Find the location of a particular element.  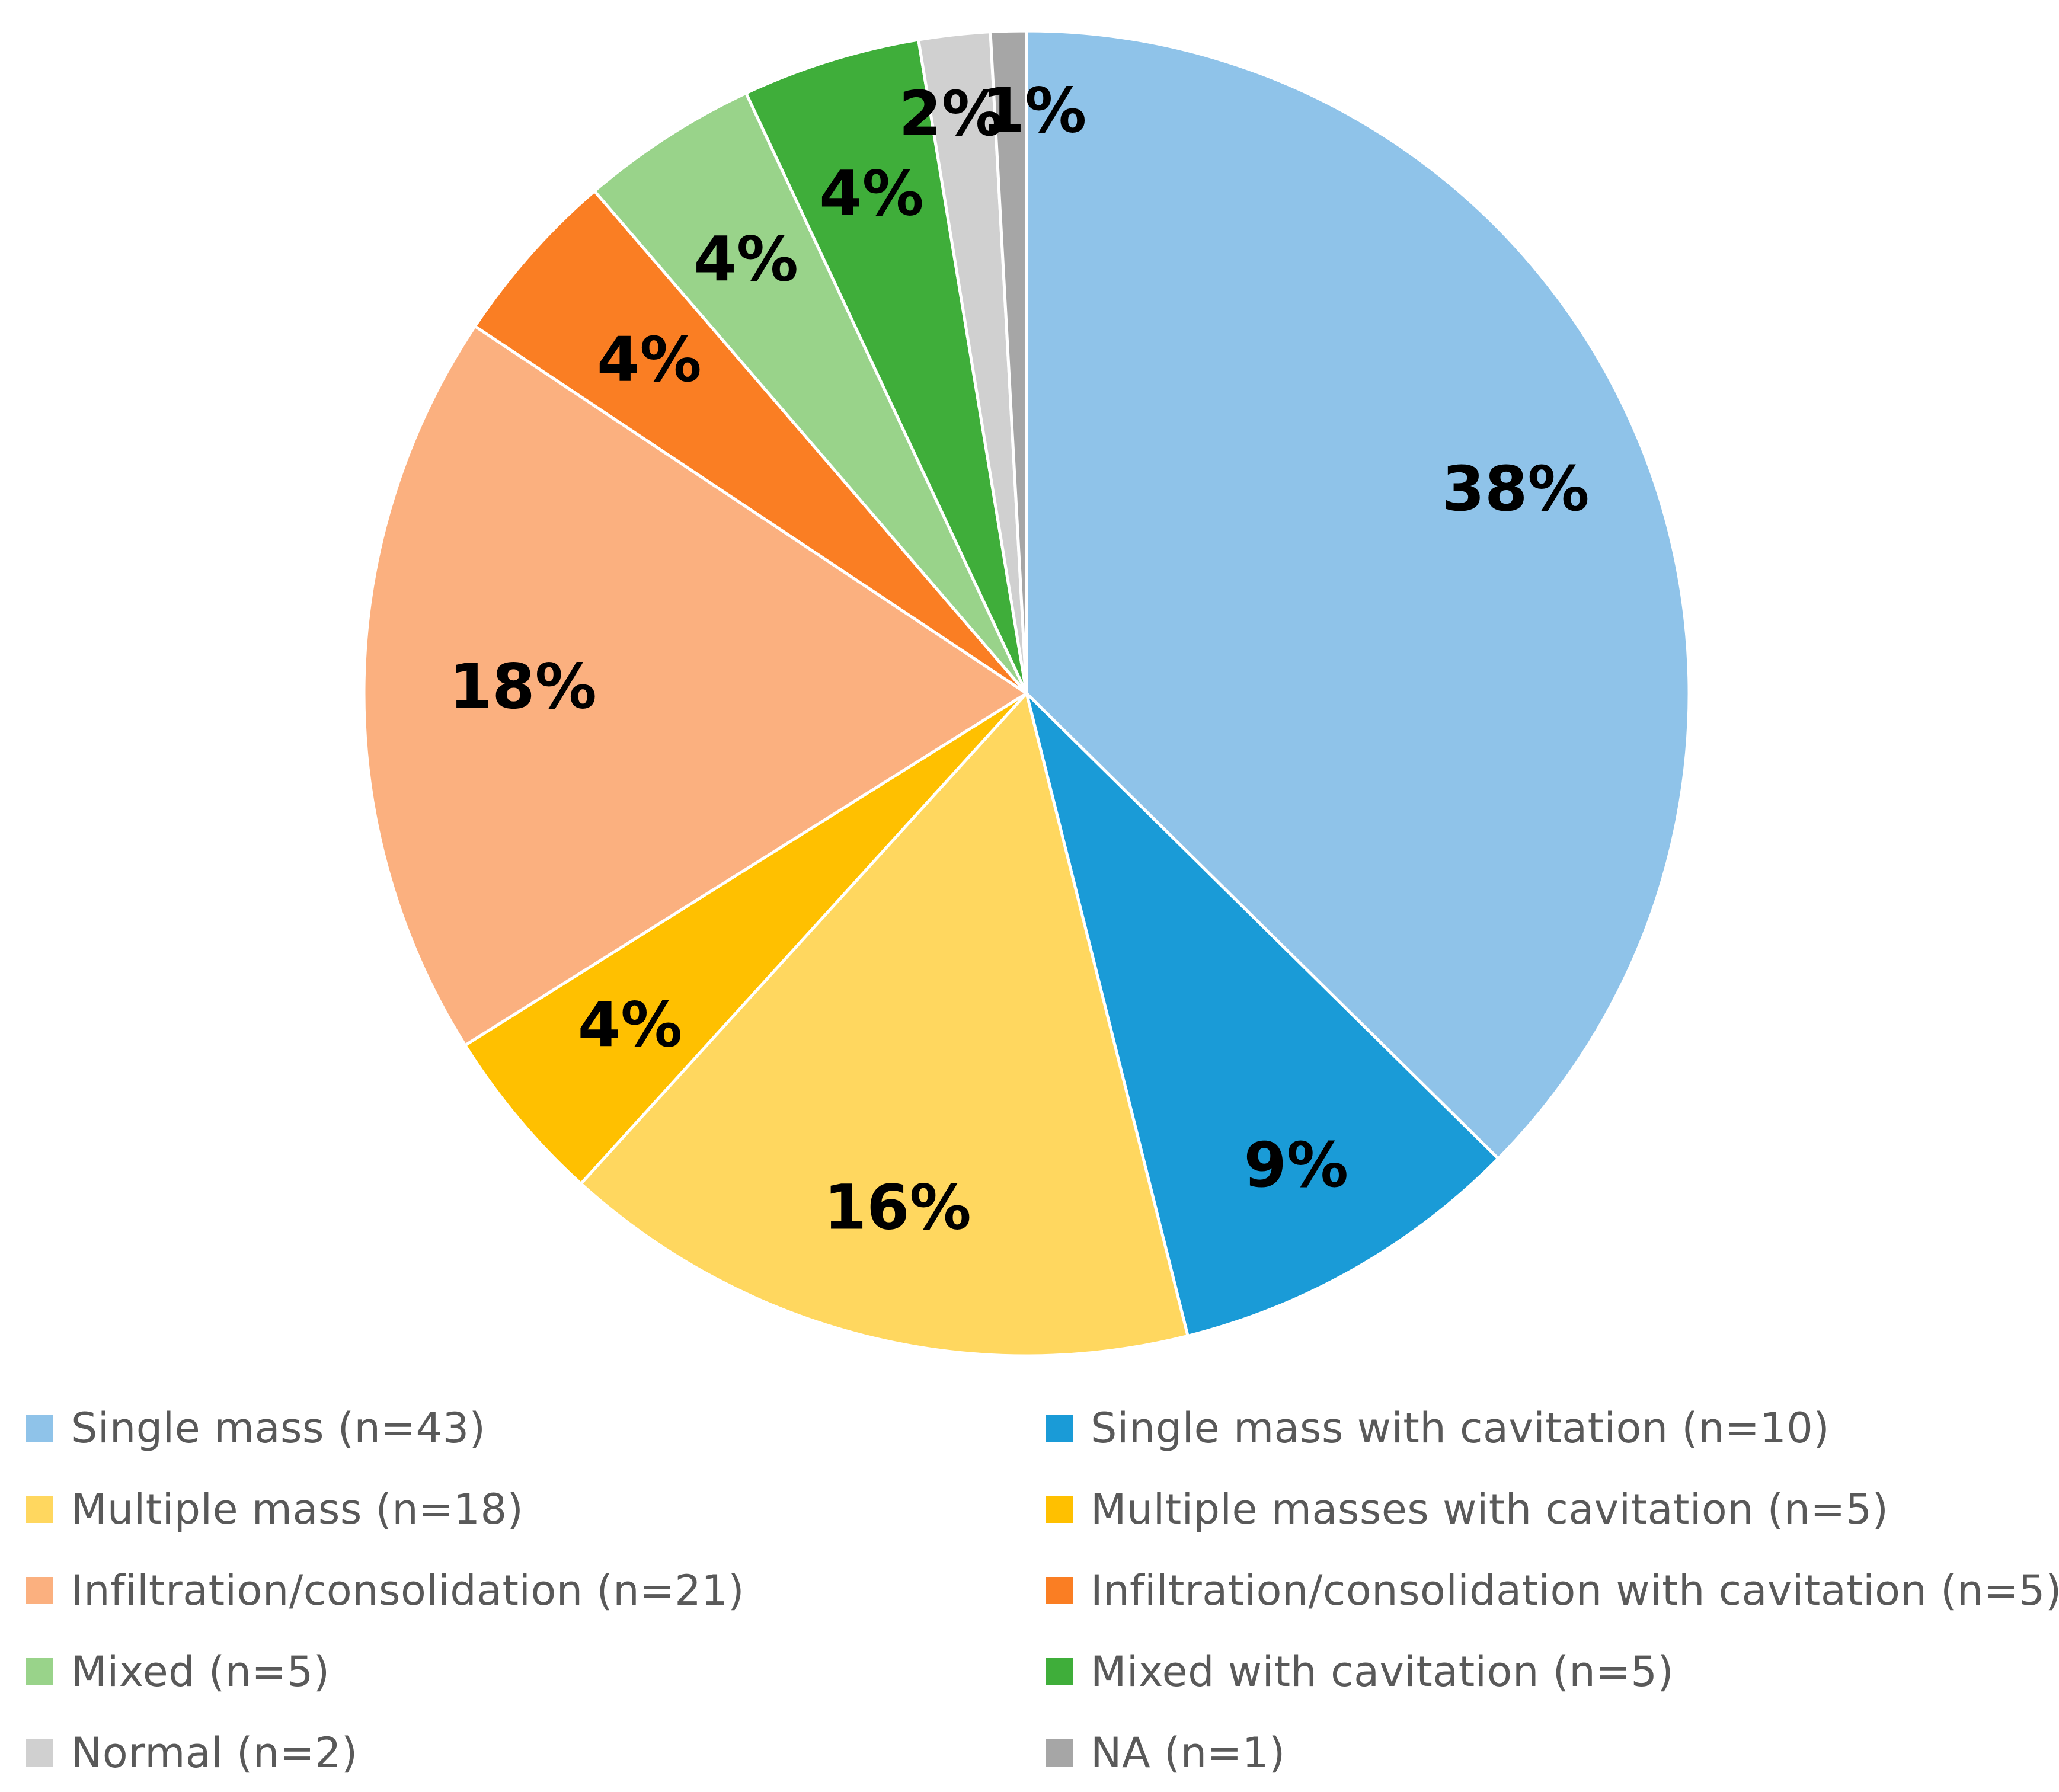

legend-item: Mixed (n=5) is located at coordinates (178, 1671).